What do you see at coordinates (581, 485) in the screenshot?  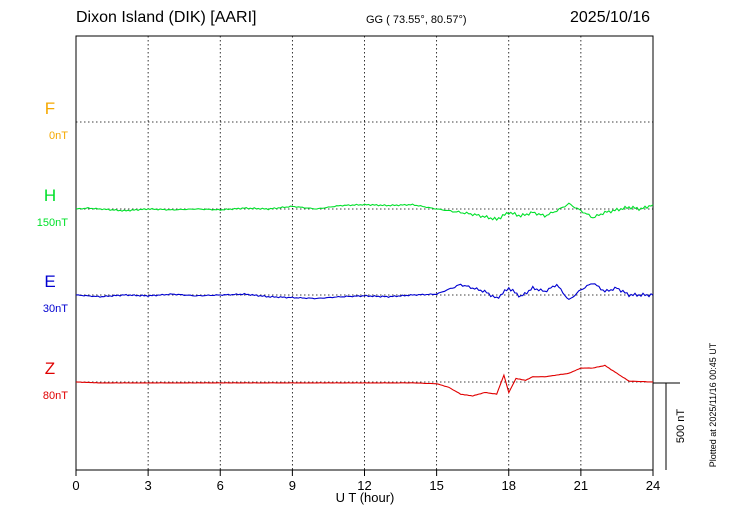 I see `x-tick-label: 21` at bounding box center [581, 485].